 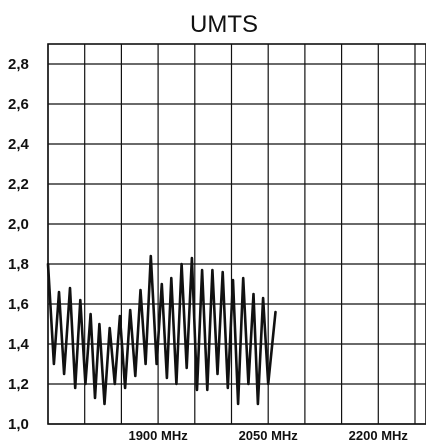 I want to click on y-tick-label: 2,0, so click(x=18, y=224).